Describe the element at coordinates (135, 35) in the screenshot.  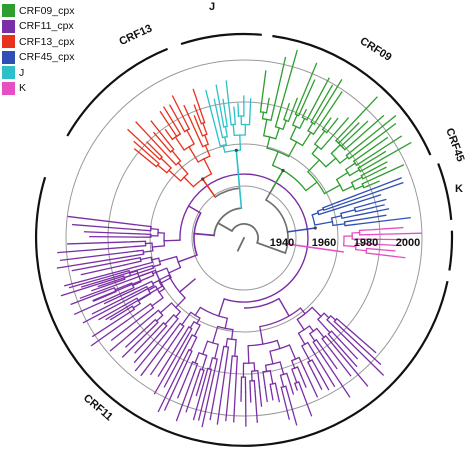
I see `clade-label-crf13: CRF13` at that location.